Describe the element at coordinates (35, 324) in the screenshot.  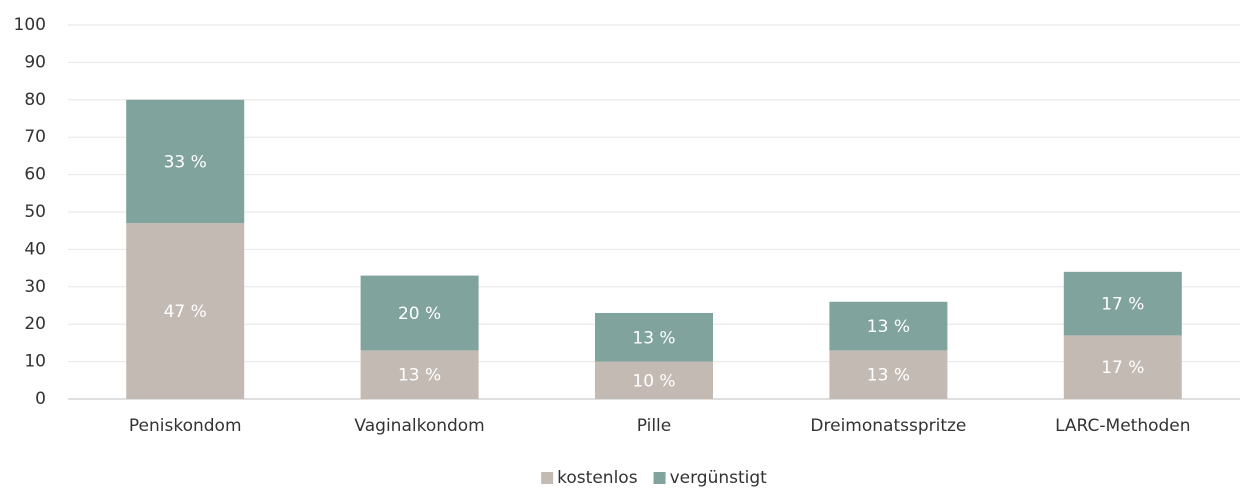
I see `y-tick-label: 20` at that location.